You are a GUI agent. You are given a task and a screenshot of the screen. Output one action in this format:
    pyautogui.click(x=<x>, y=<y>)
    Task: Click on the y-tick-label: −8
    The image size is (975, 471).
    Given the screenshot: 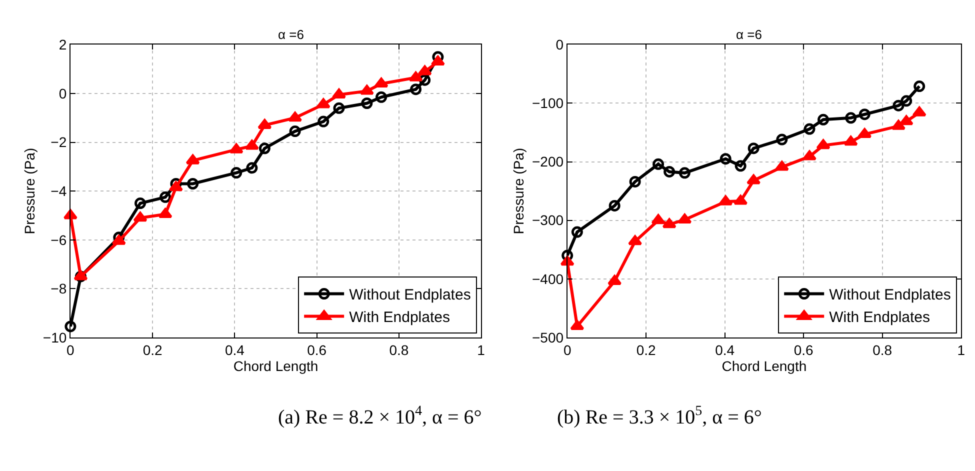 What is the action you would take?
    pyautogui.click(x=58, y=288)
    